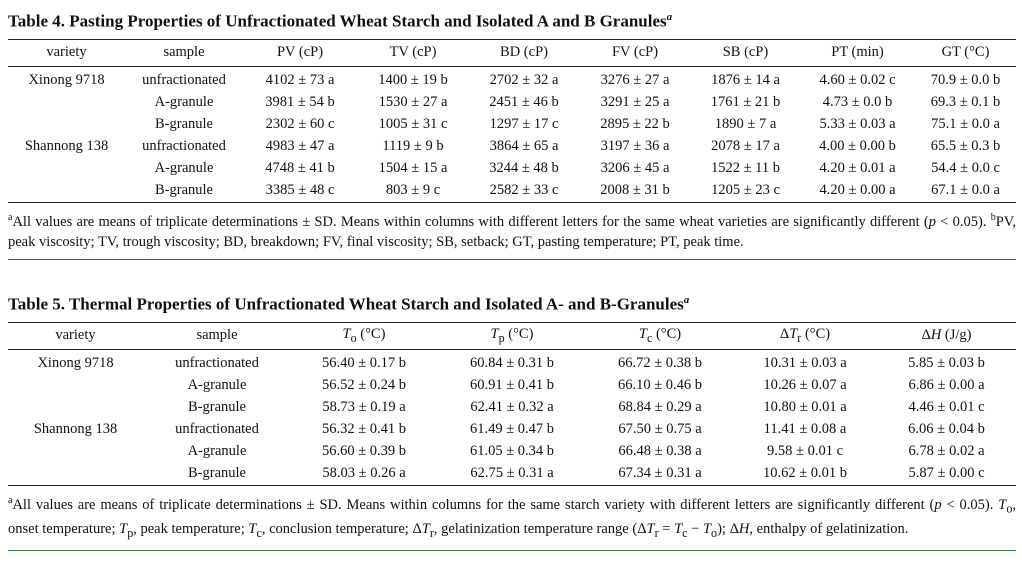  What do you see at coordinates (805, 407) in the screenshot?
I see `value-cell: 10.80 ± 0.01 a` at bounding box center [805, 407].